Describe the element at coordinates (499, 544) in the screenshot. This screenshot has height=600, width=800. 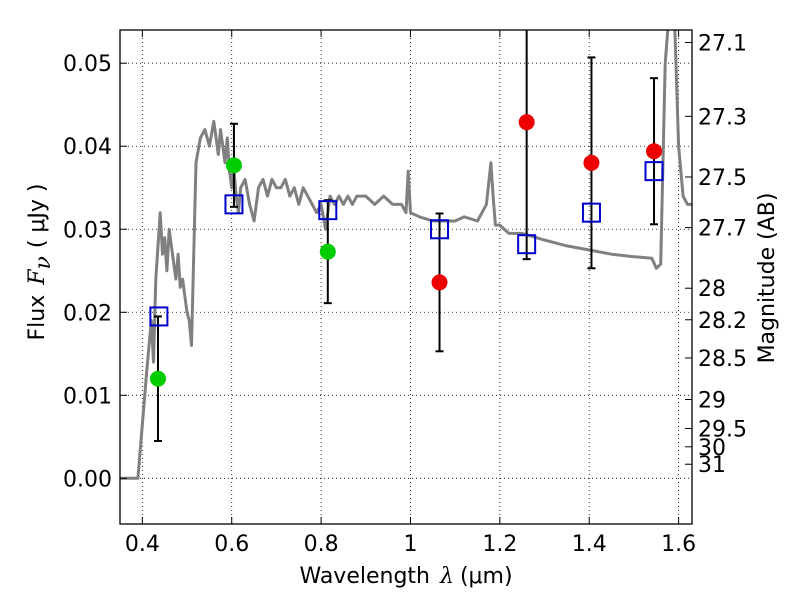
I see `x-tick-label: 1.2` at that location.